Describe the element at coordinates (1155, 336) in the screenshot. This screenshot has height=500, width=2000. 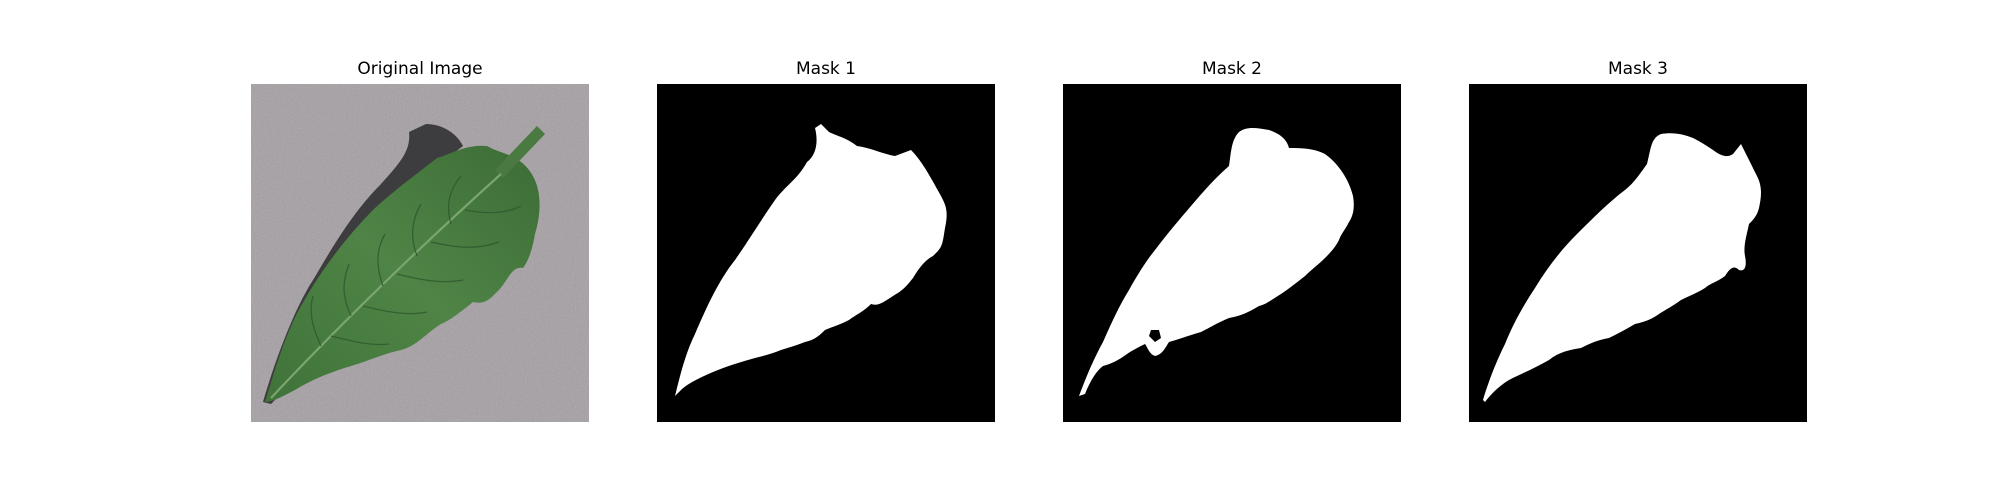
I see `mask-2-hole` at that location.